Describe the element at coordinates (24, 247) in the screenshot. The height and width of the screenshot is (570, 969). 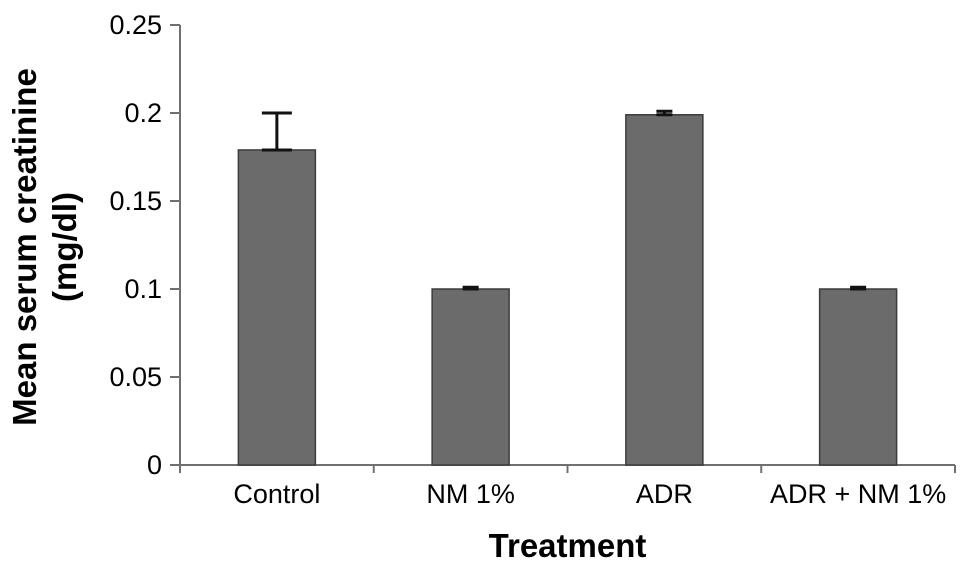
I see `y-axis-title-line-1: Mean serum creatinine` at that location.